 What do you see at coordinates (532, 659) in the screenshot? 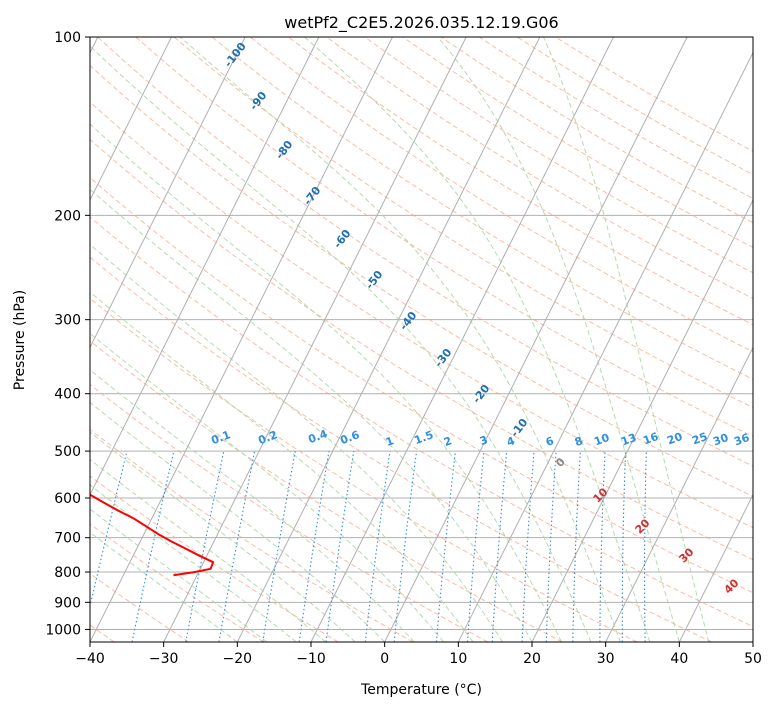
I see `x-tick-label: 20` at bounding box center [532, 659].